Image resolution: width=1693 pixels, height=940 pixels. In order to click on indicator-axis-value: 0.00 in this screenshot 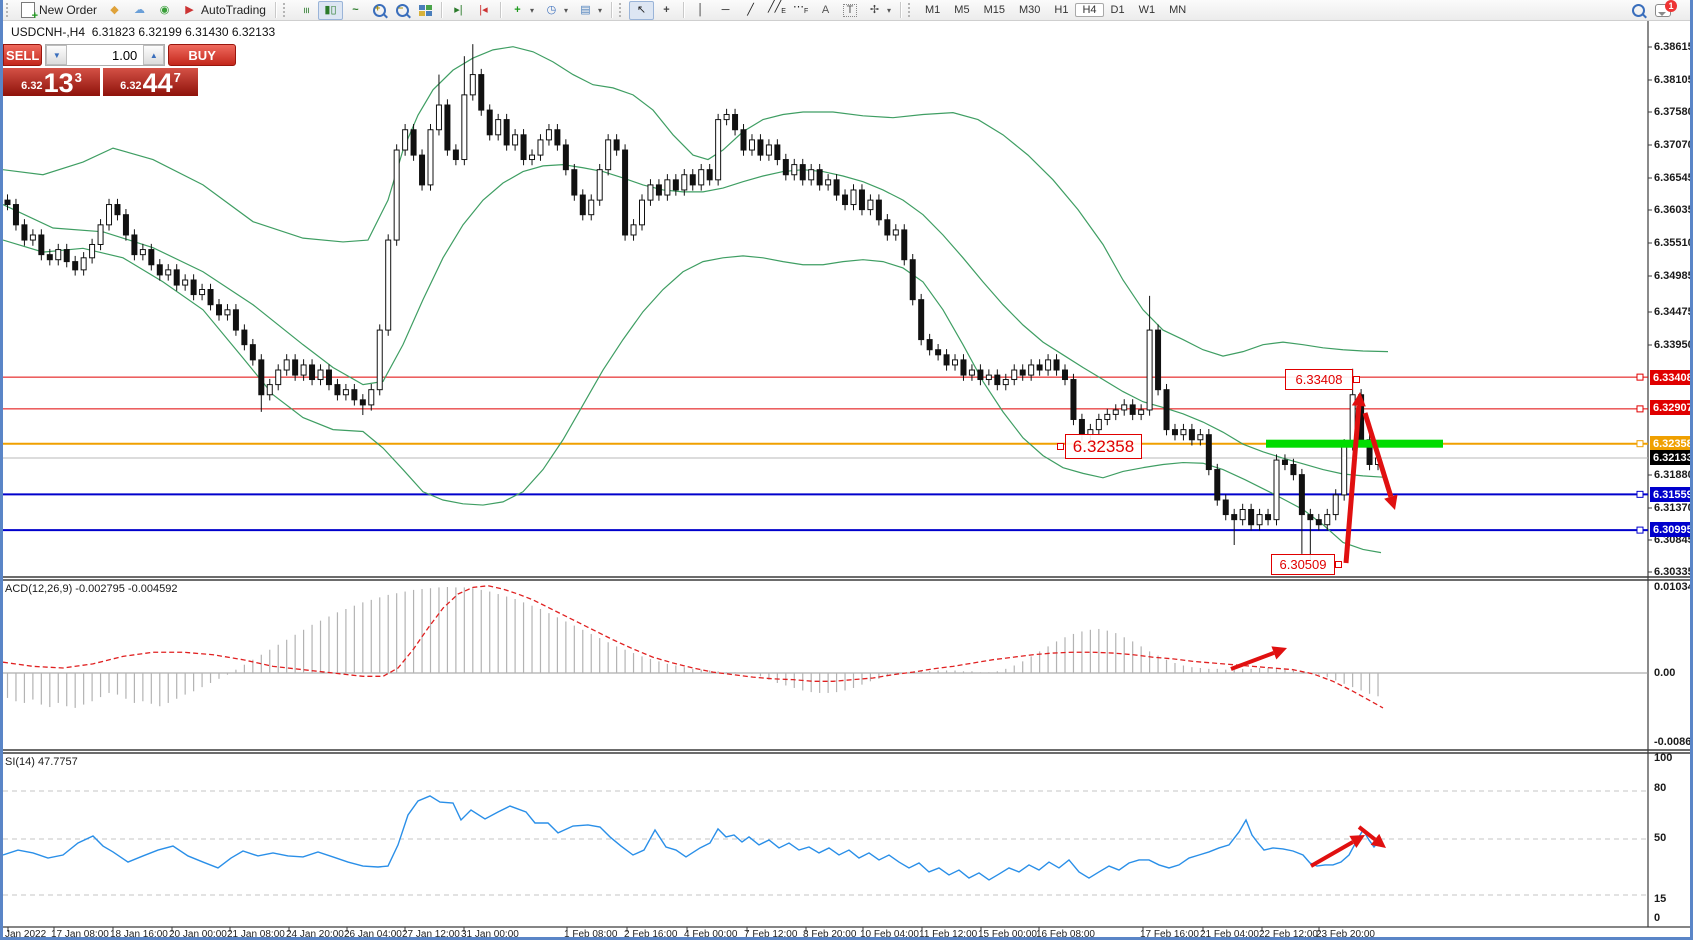, I will do `click(1665, 673)`.